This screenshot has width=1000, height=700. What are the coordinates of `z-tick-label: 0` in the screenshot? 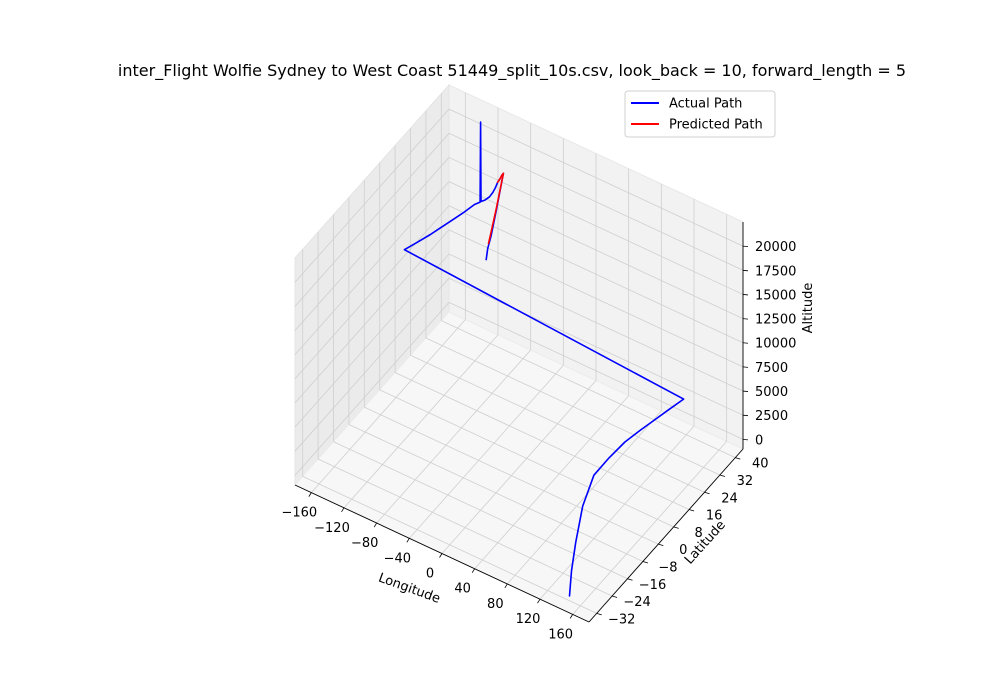 It's located at (759, 440).